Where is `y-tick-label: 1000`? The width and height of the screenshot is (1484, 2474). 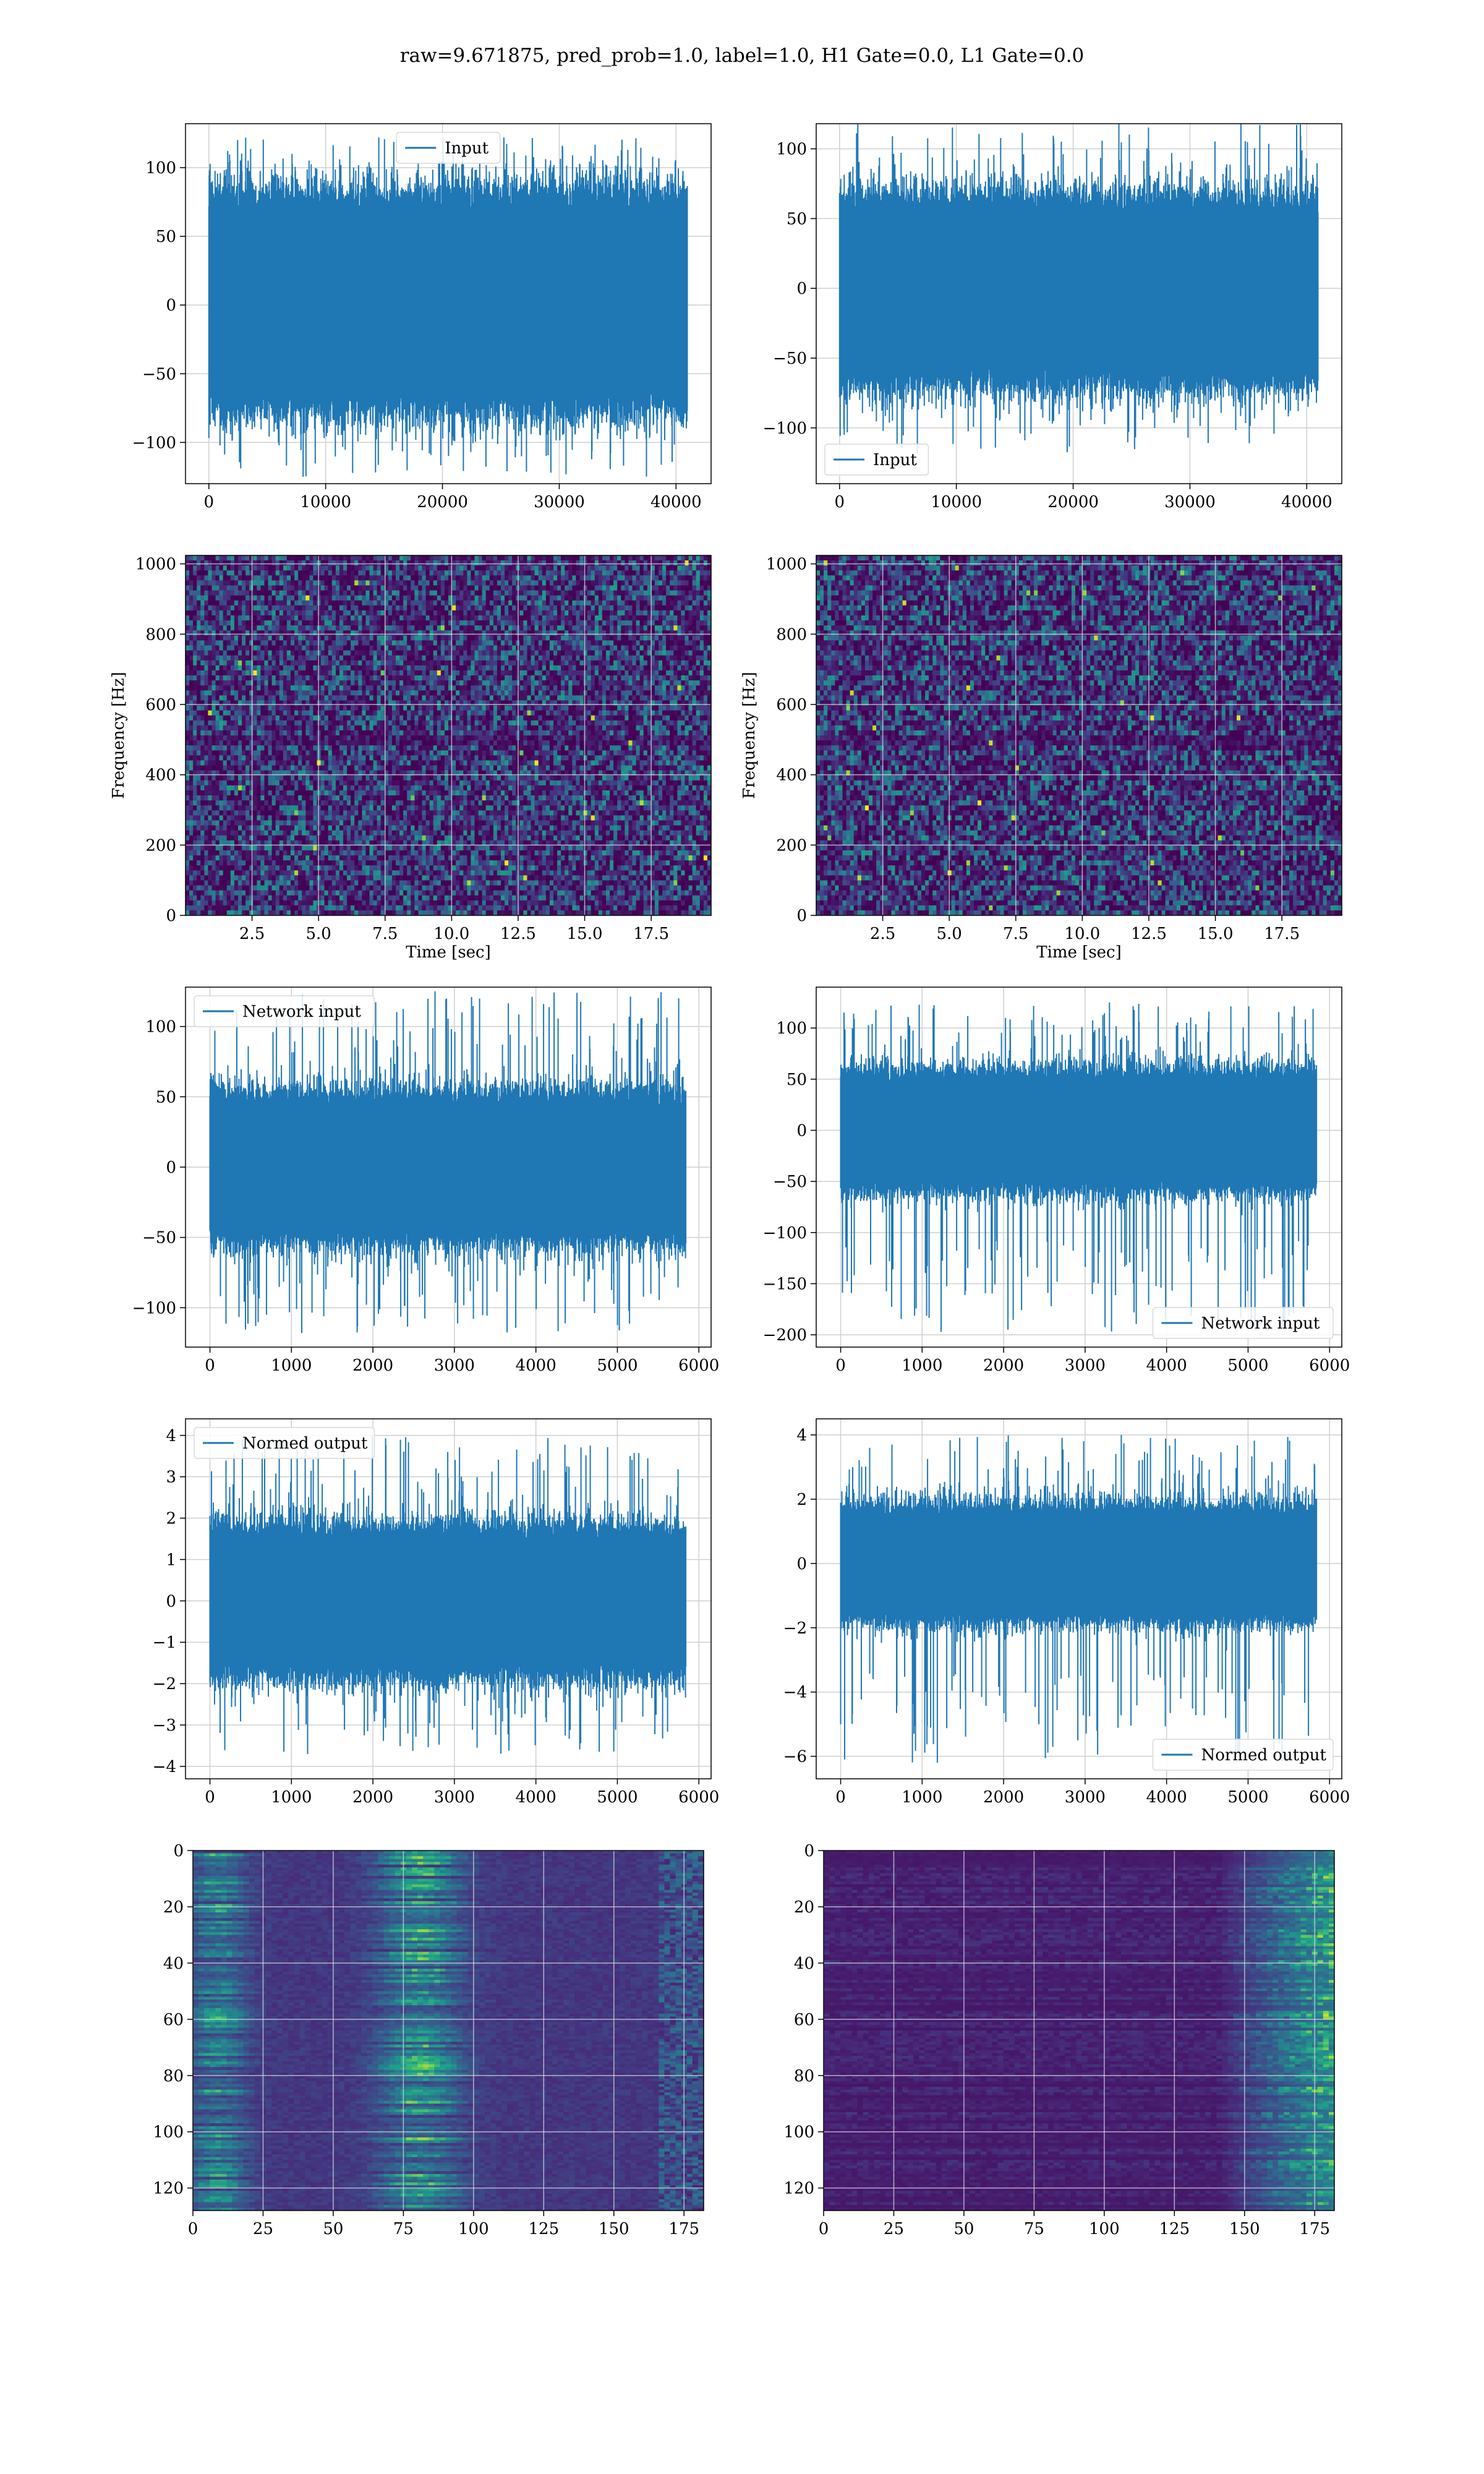 y-tick-label: 1000 is located at coordinates (155, 564).